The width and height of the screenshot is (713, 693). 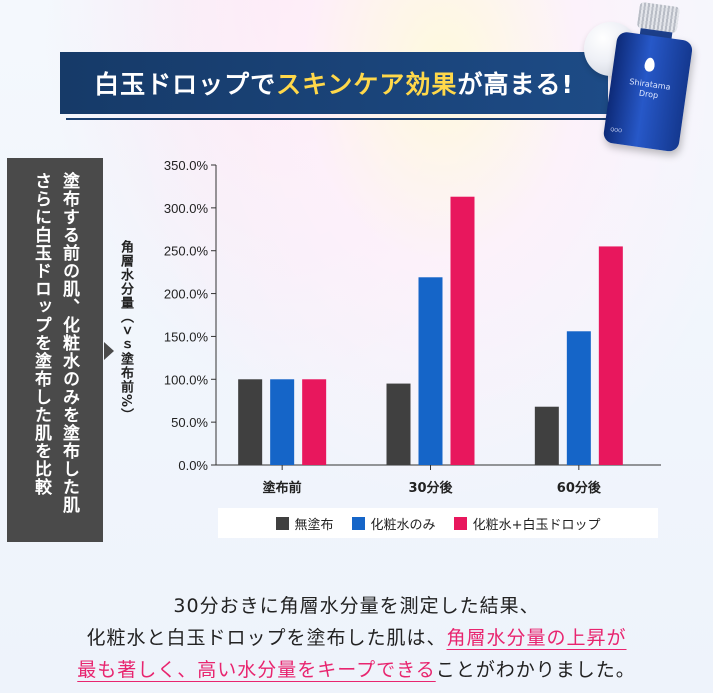 I want to click on x-category-label: 30分後, so click(x=430, y=488).